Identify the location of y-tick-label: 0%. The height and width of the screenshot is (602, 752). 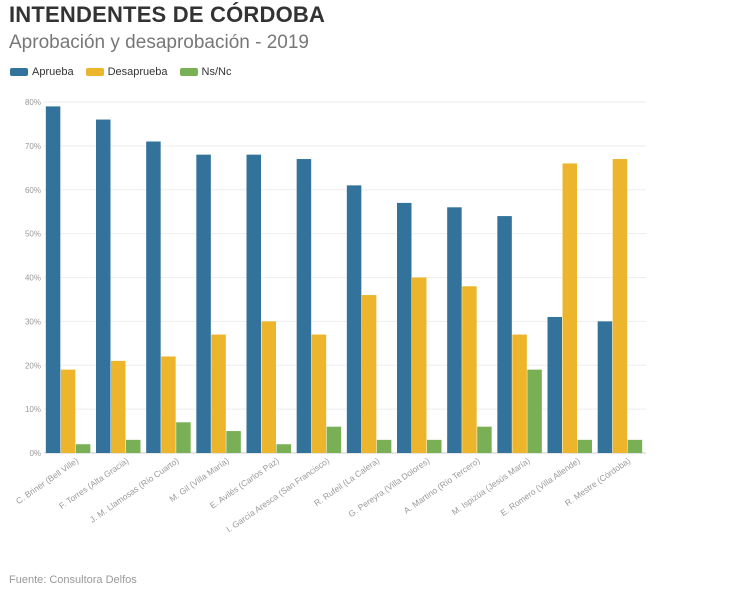
(35, 453).